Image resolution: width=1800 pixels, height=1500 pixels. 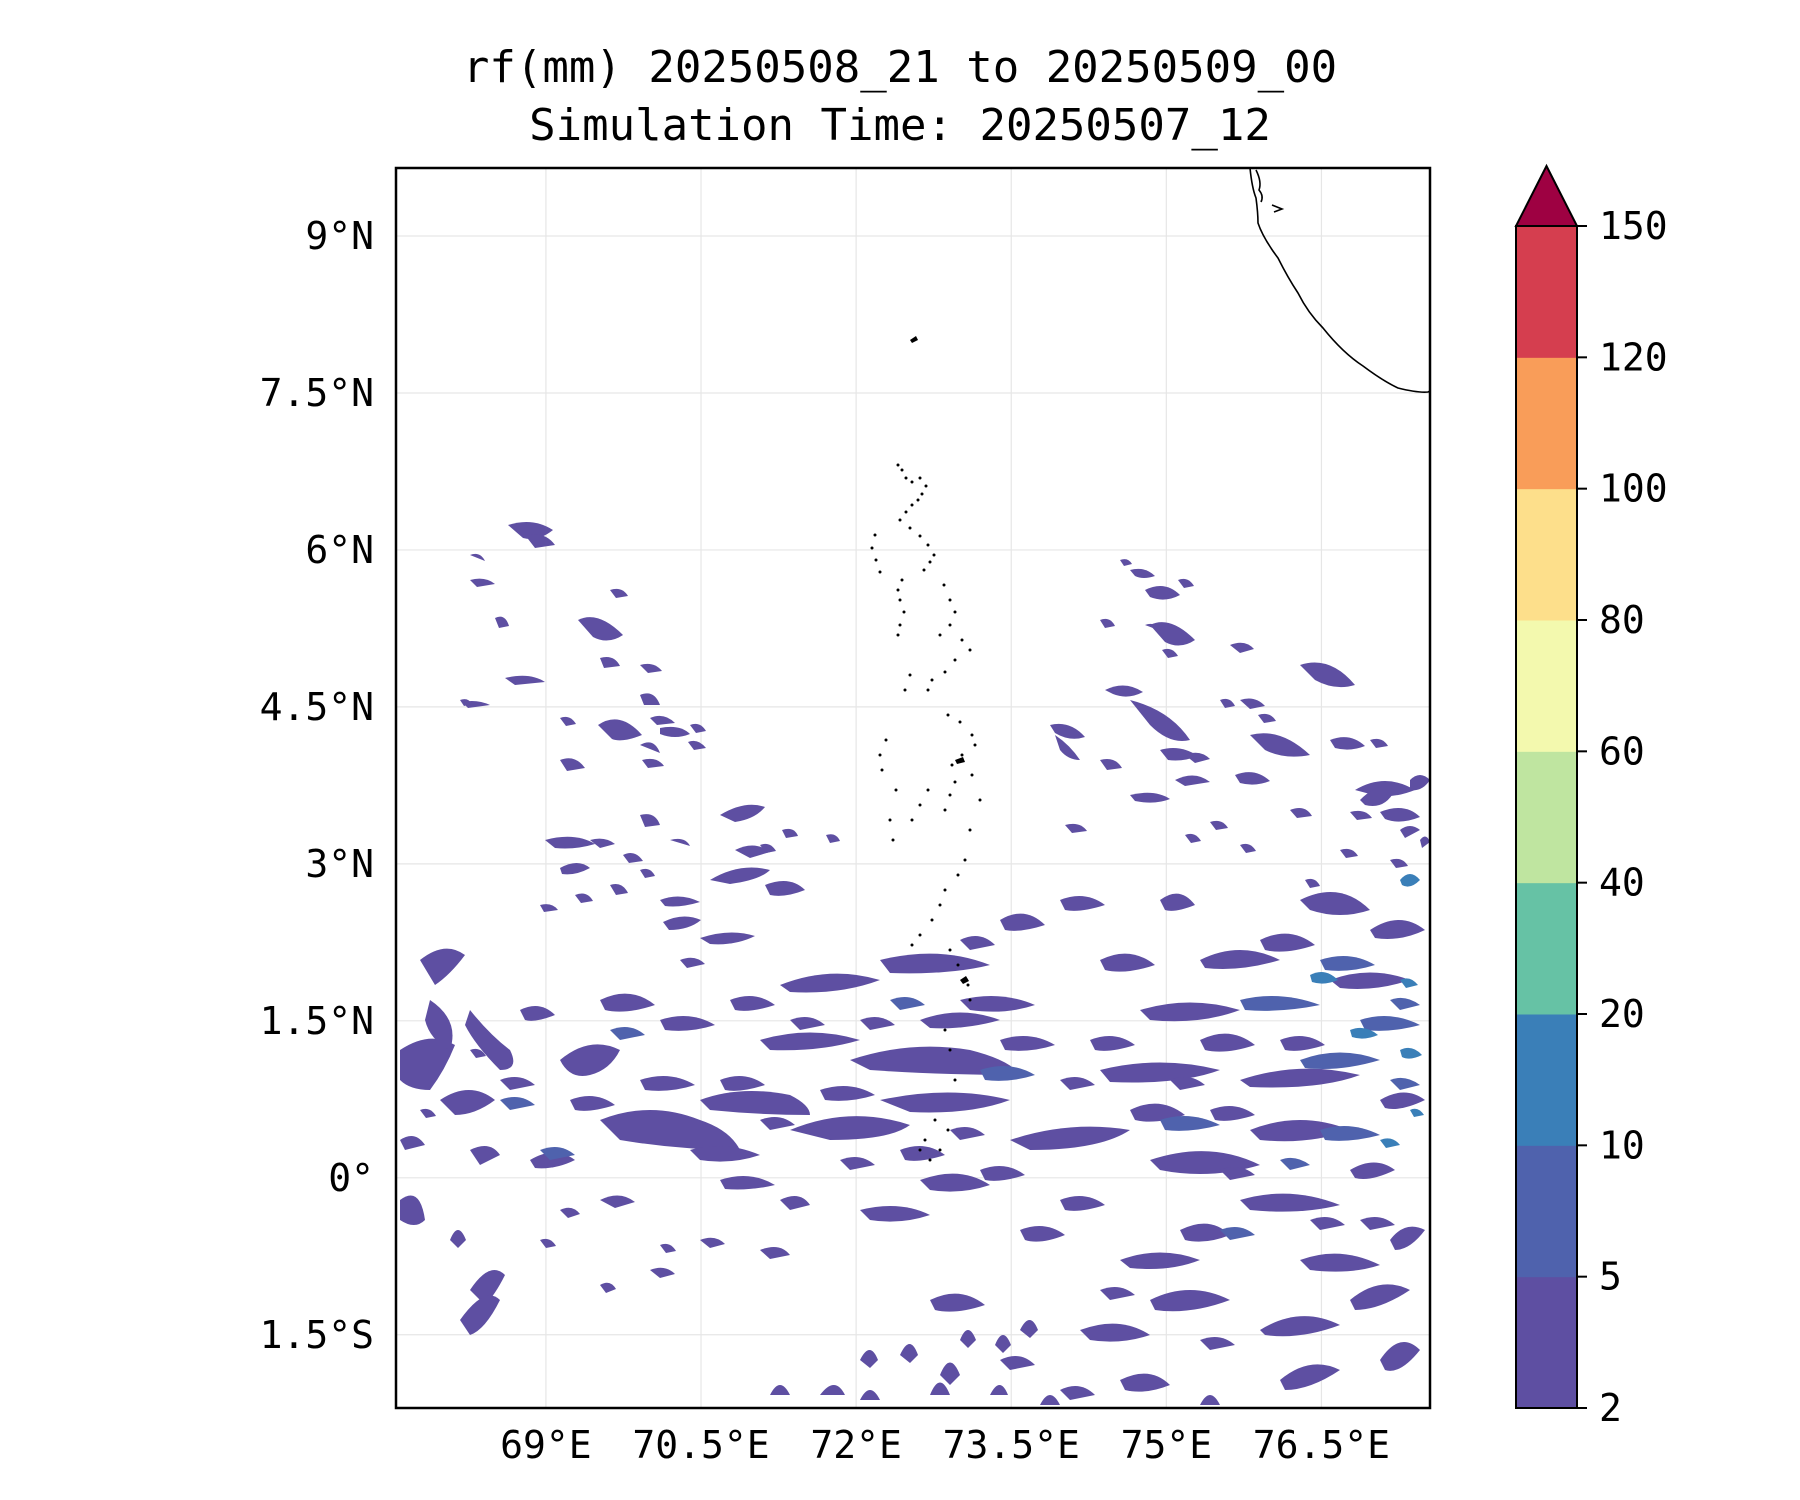 I want to click on lon-tick-label: 76.5°E, so click(x=1321, y=1445).